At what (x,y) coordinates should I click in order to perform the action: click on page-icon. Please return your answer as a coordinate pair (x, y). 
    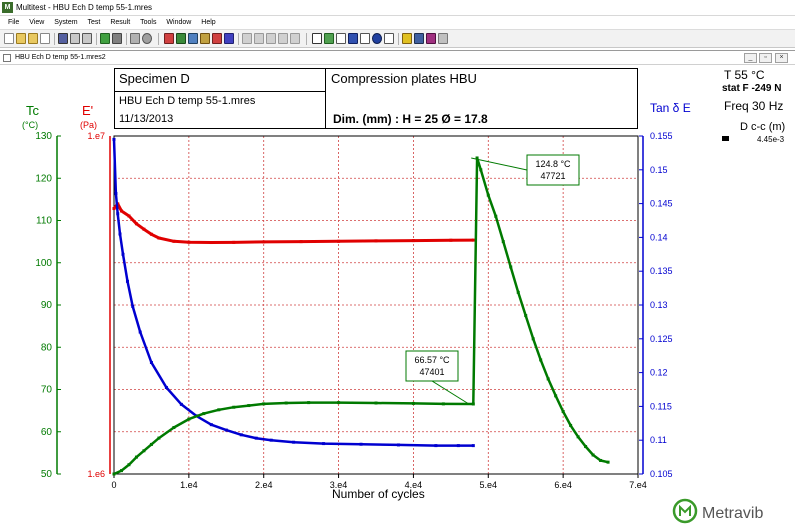
    Looking at the image, I should click on (389, 38).